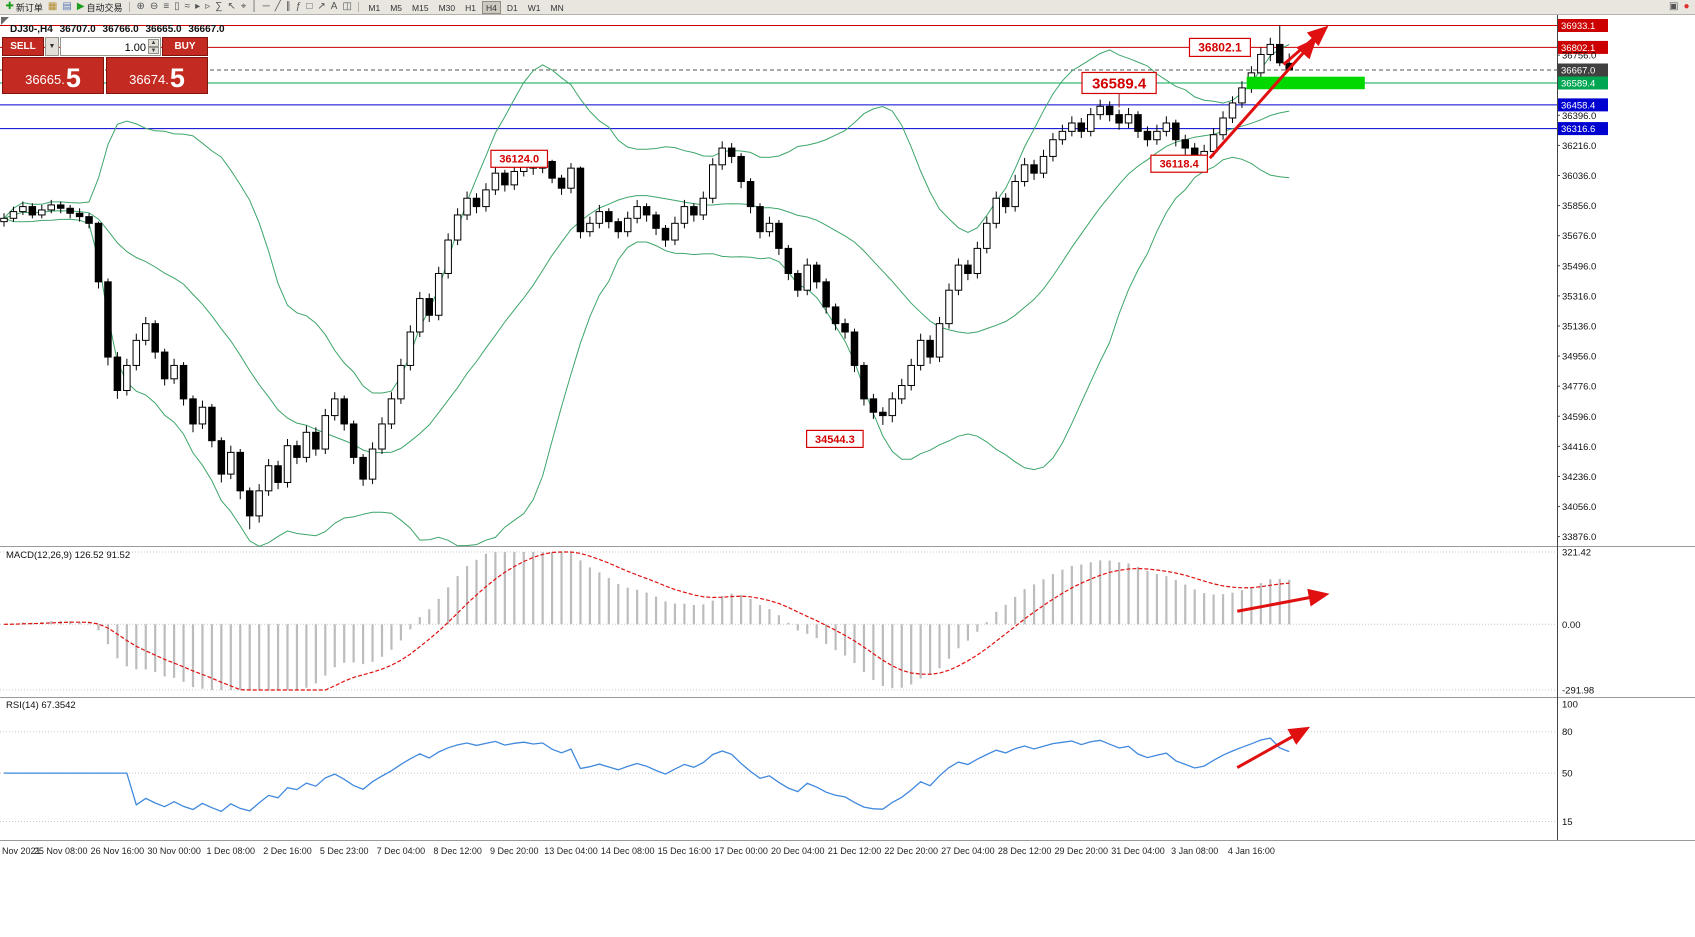 This screenshot has width=1695, height=937. What do you see at coordinates (1283, 600) in the screenshot?
I see `macd-trend-arrow` at bounding box center [1283, 600].